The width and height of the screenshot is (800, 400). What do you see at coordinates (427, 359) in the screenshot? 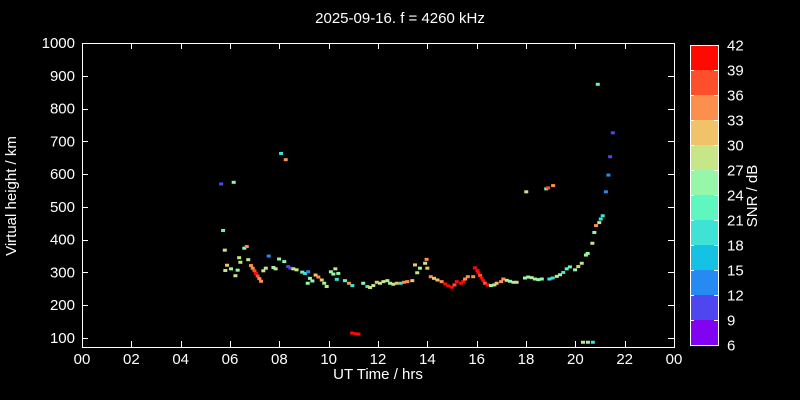
I see `x-tick-label: 14` at bounding box center [427, 359].